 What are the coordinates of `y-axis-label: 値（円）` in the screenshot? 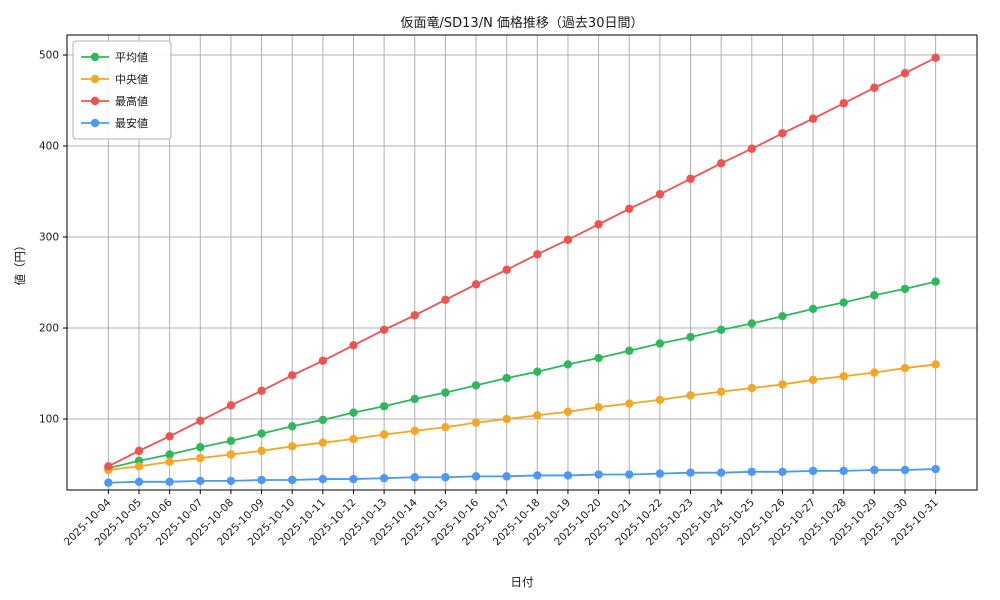 It's located at (20, 262).